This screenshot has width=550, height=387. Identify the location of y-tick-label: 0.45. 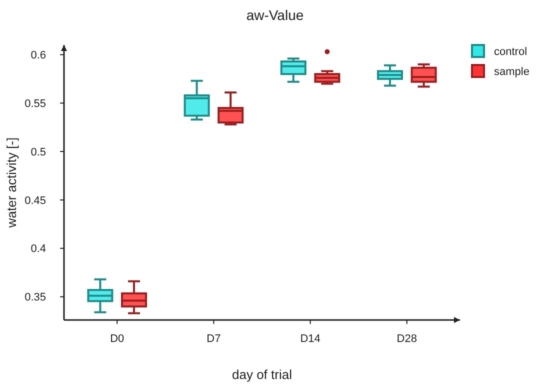
(35, 200).